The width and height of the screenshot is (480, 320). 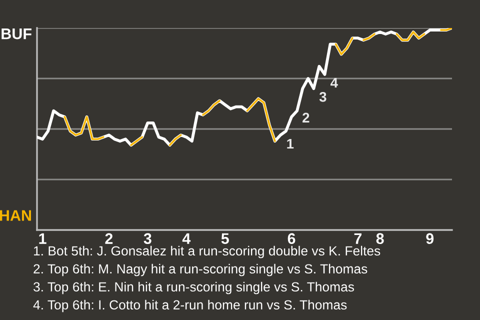 What do you see at coordinates (322, 97) in the screenshot?
I see `annotation: 3` at bounding box center [322, 97].